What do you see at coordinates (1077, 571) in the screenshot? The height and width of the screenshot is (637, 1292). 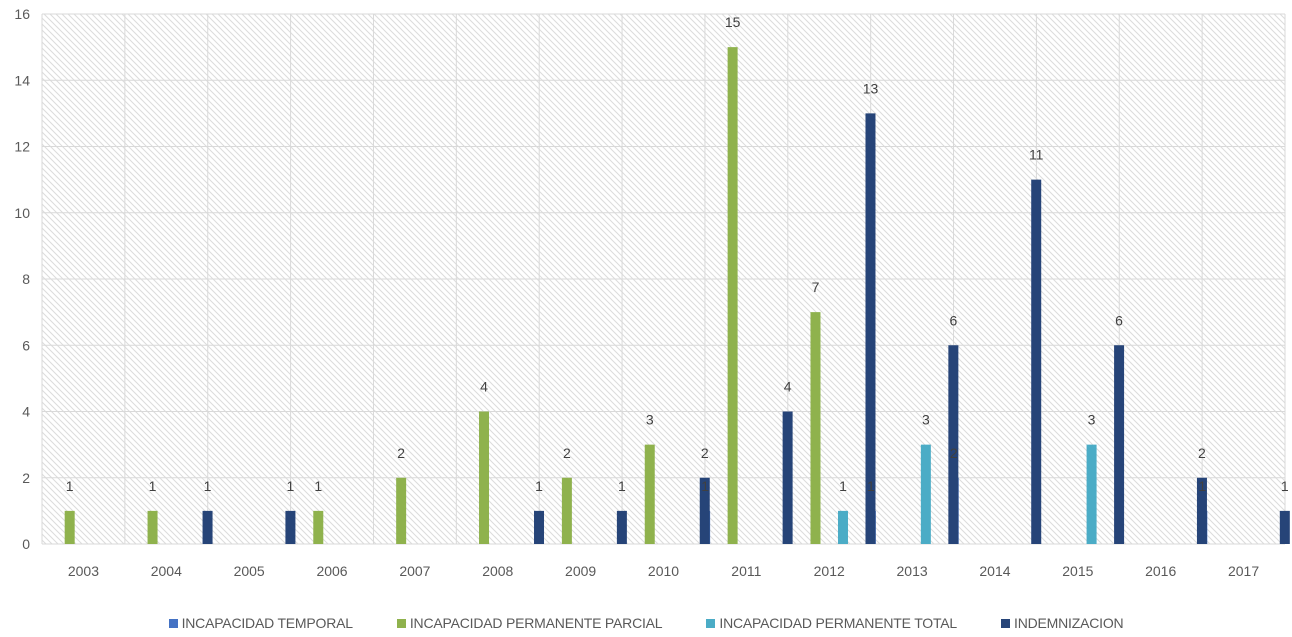 I see `x-tick-label: 2015` at bounding box center [1077, 571].